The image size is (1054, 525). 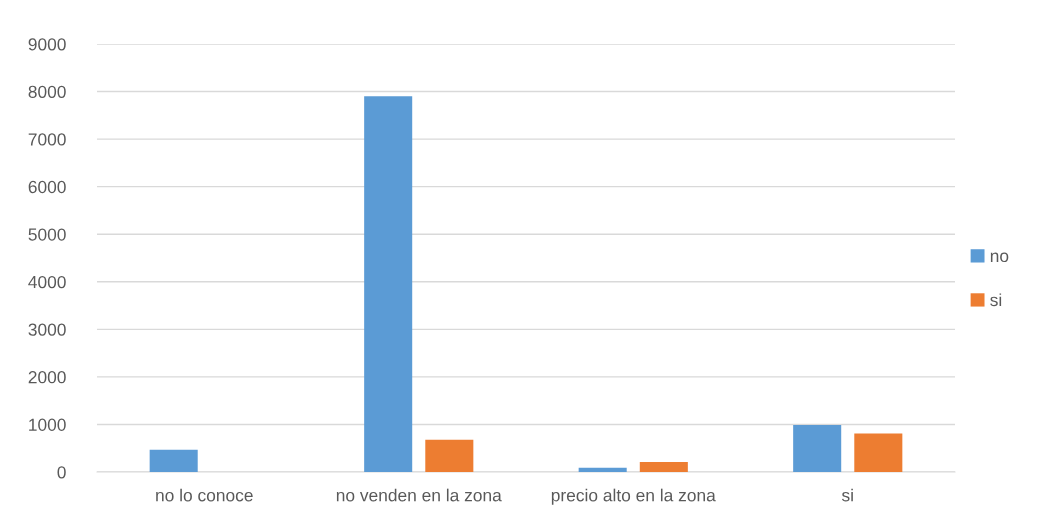 What do you see at coordinates (47, 234) in the screenshot?
I see `y-tick-label: 5000` at bounding box center [47, 234].